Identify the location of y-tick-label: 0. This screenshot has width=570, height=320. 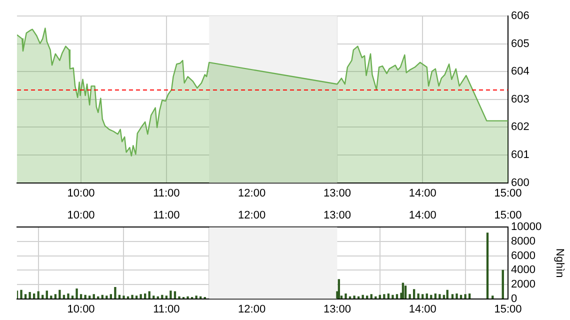
(514, 298).